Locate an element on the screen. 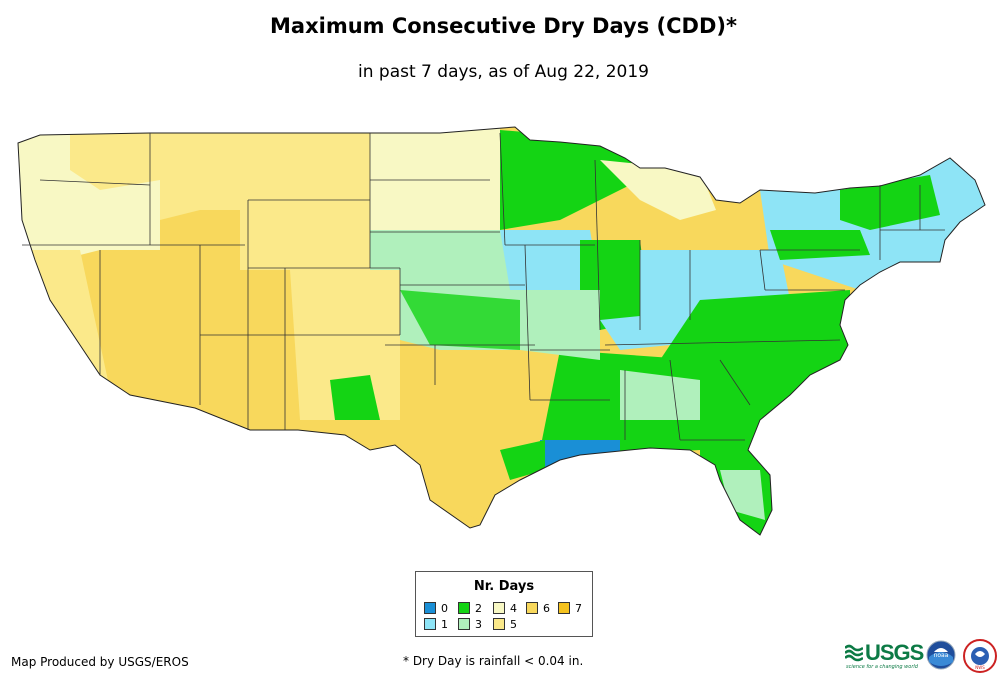 Image resolution: width=1007 pixels, height=691 pixels. pennsylvania-region is located at coordinates (820, 245).